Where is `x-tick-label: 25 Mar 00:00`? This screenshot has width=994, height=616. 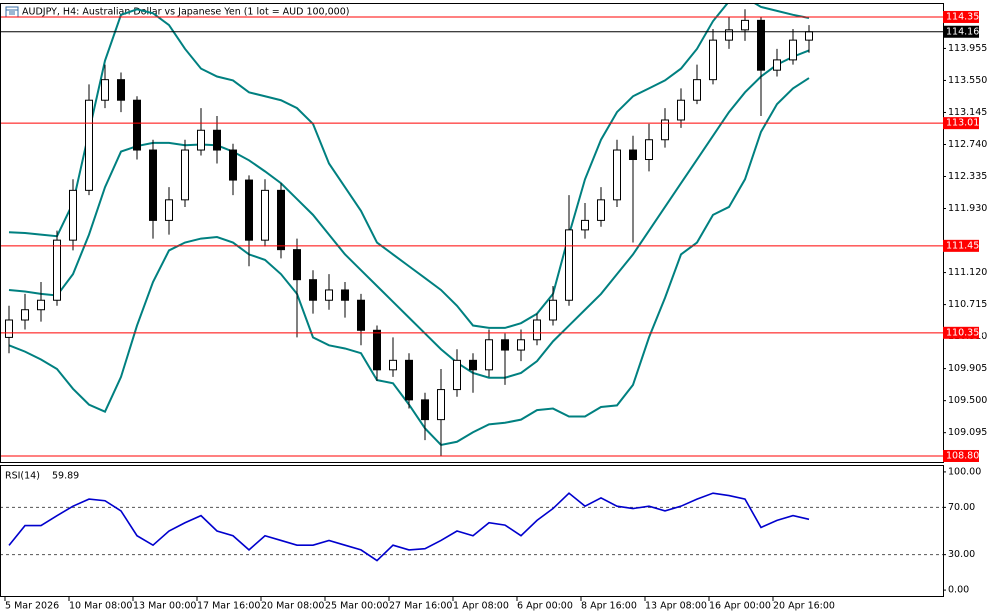 x-tick-label: 25 Mar 00:00 is located at coordinates (356, 606).